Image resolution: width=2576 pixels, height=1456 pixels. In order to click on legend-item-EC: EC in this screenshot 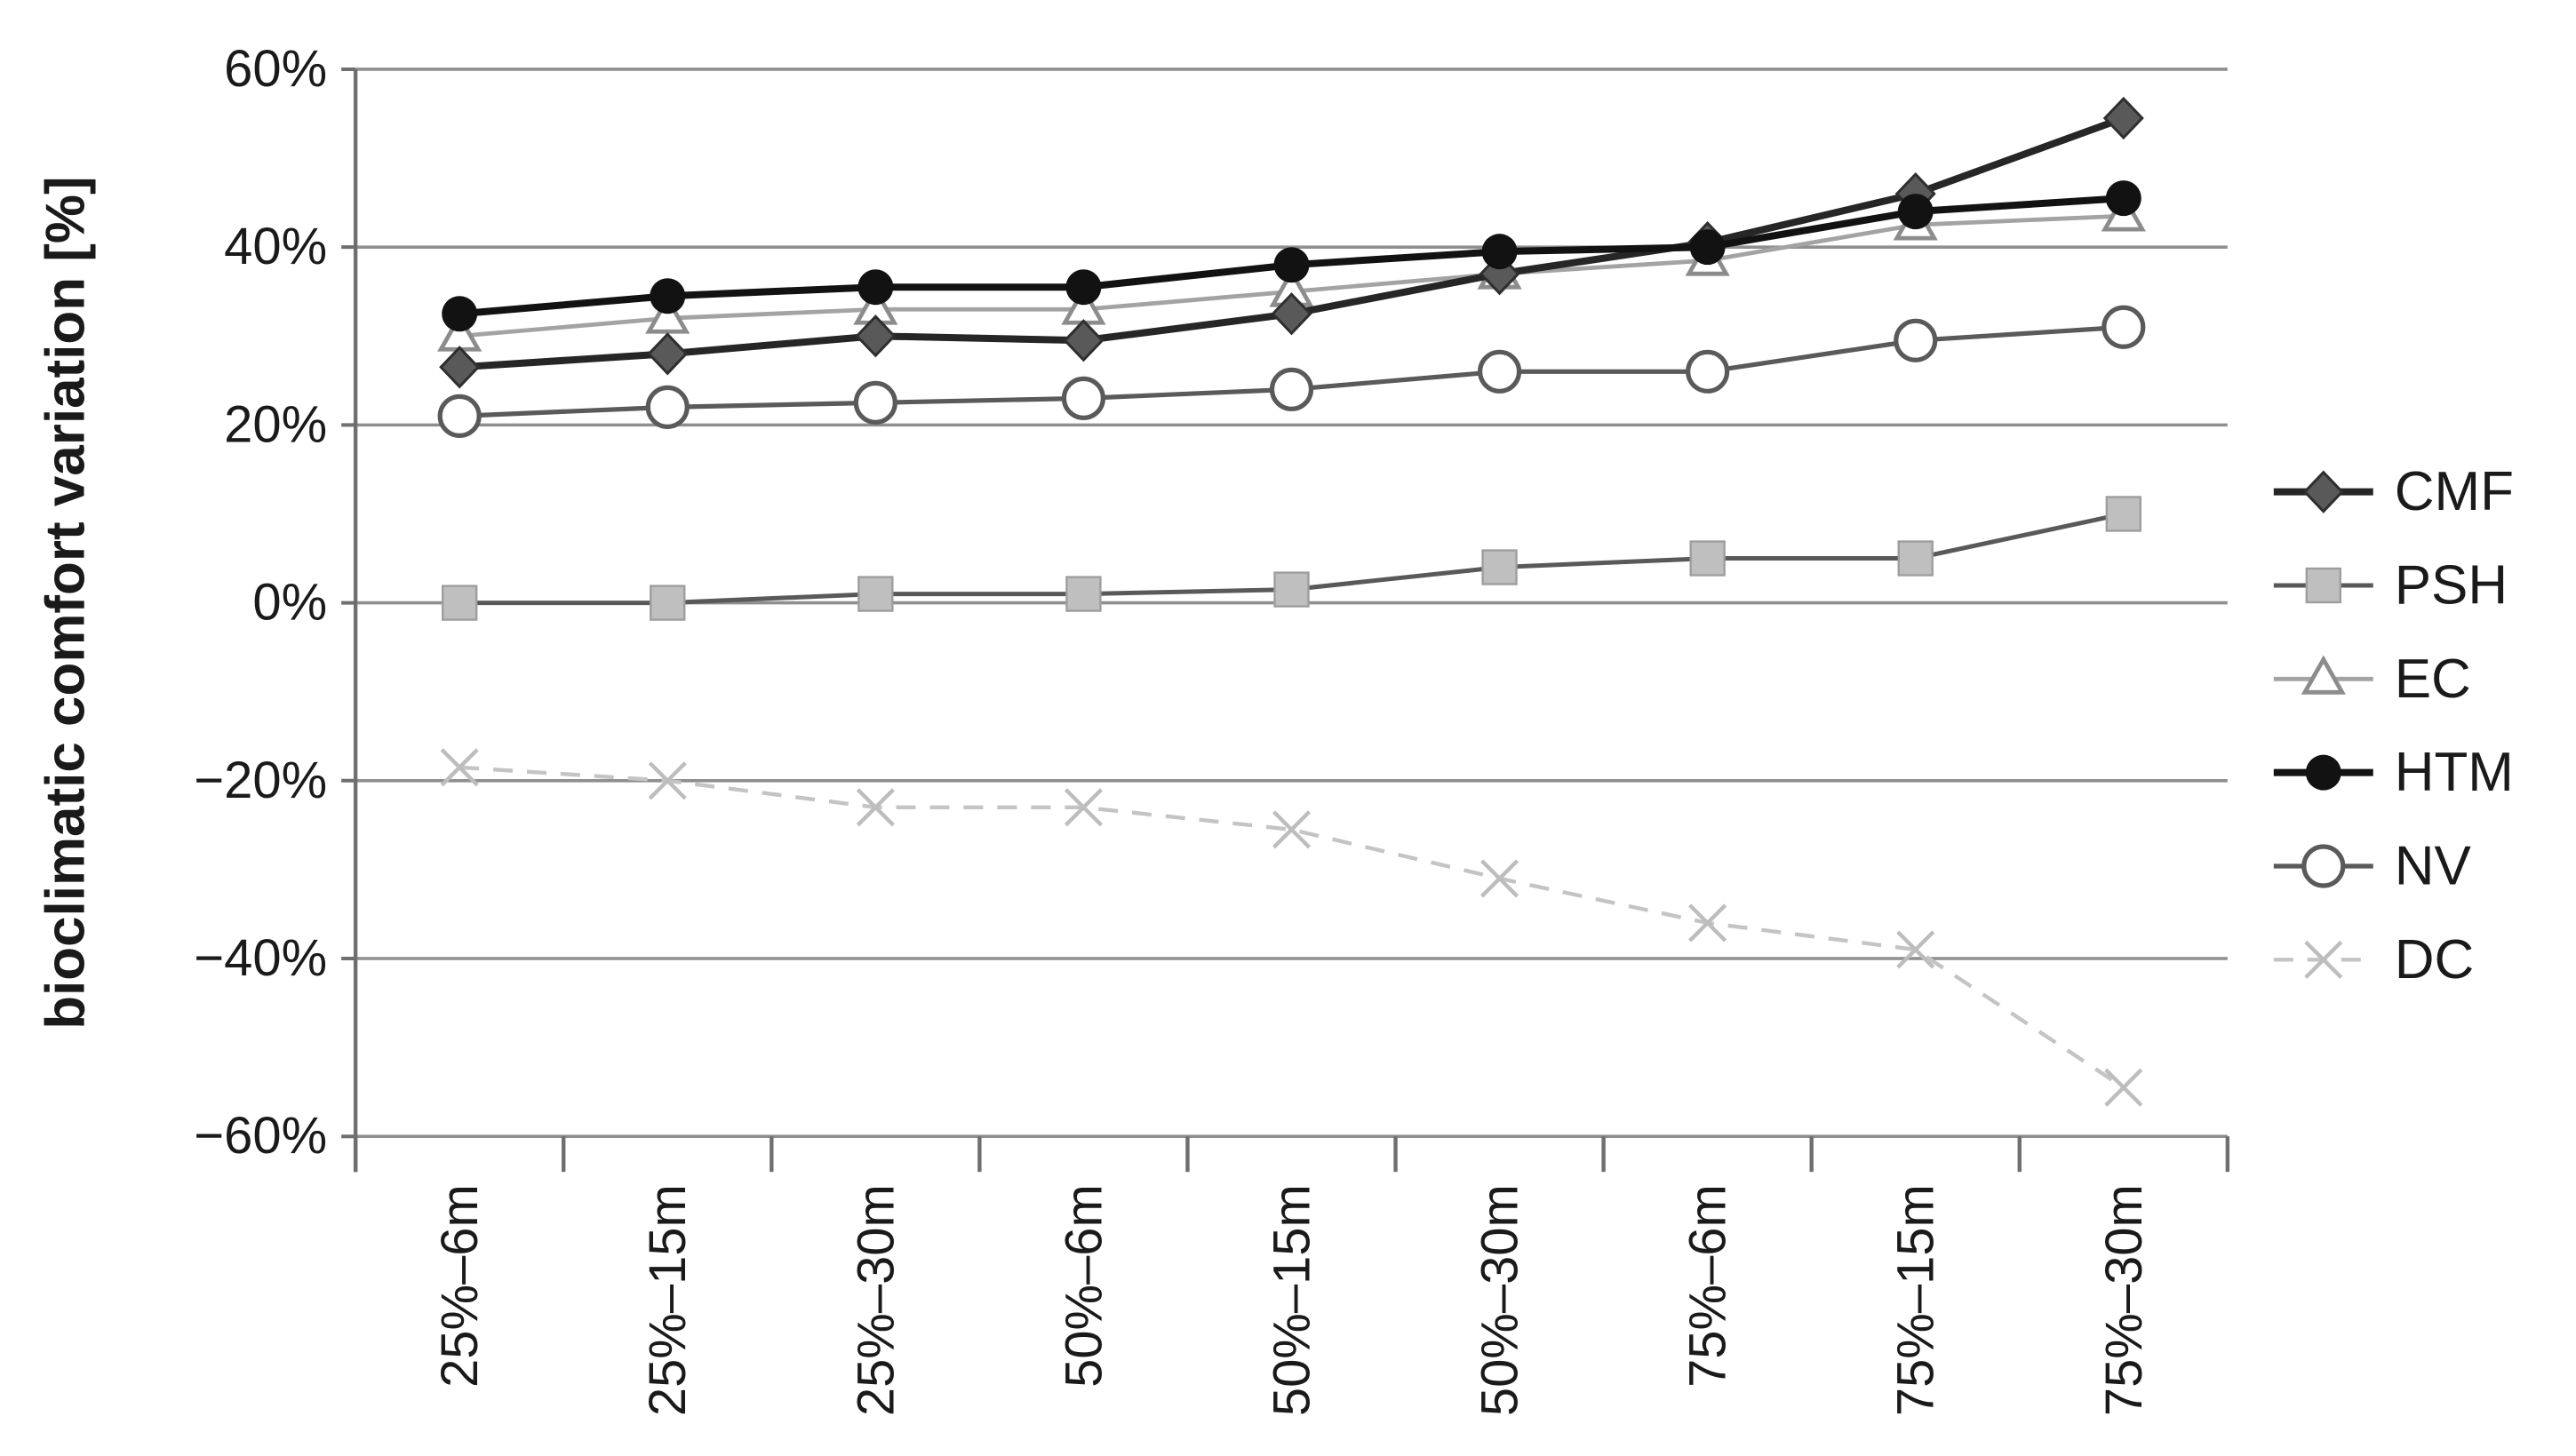, I will do `click(2372, 679)`.